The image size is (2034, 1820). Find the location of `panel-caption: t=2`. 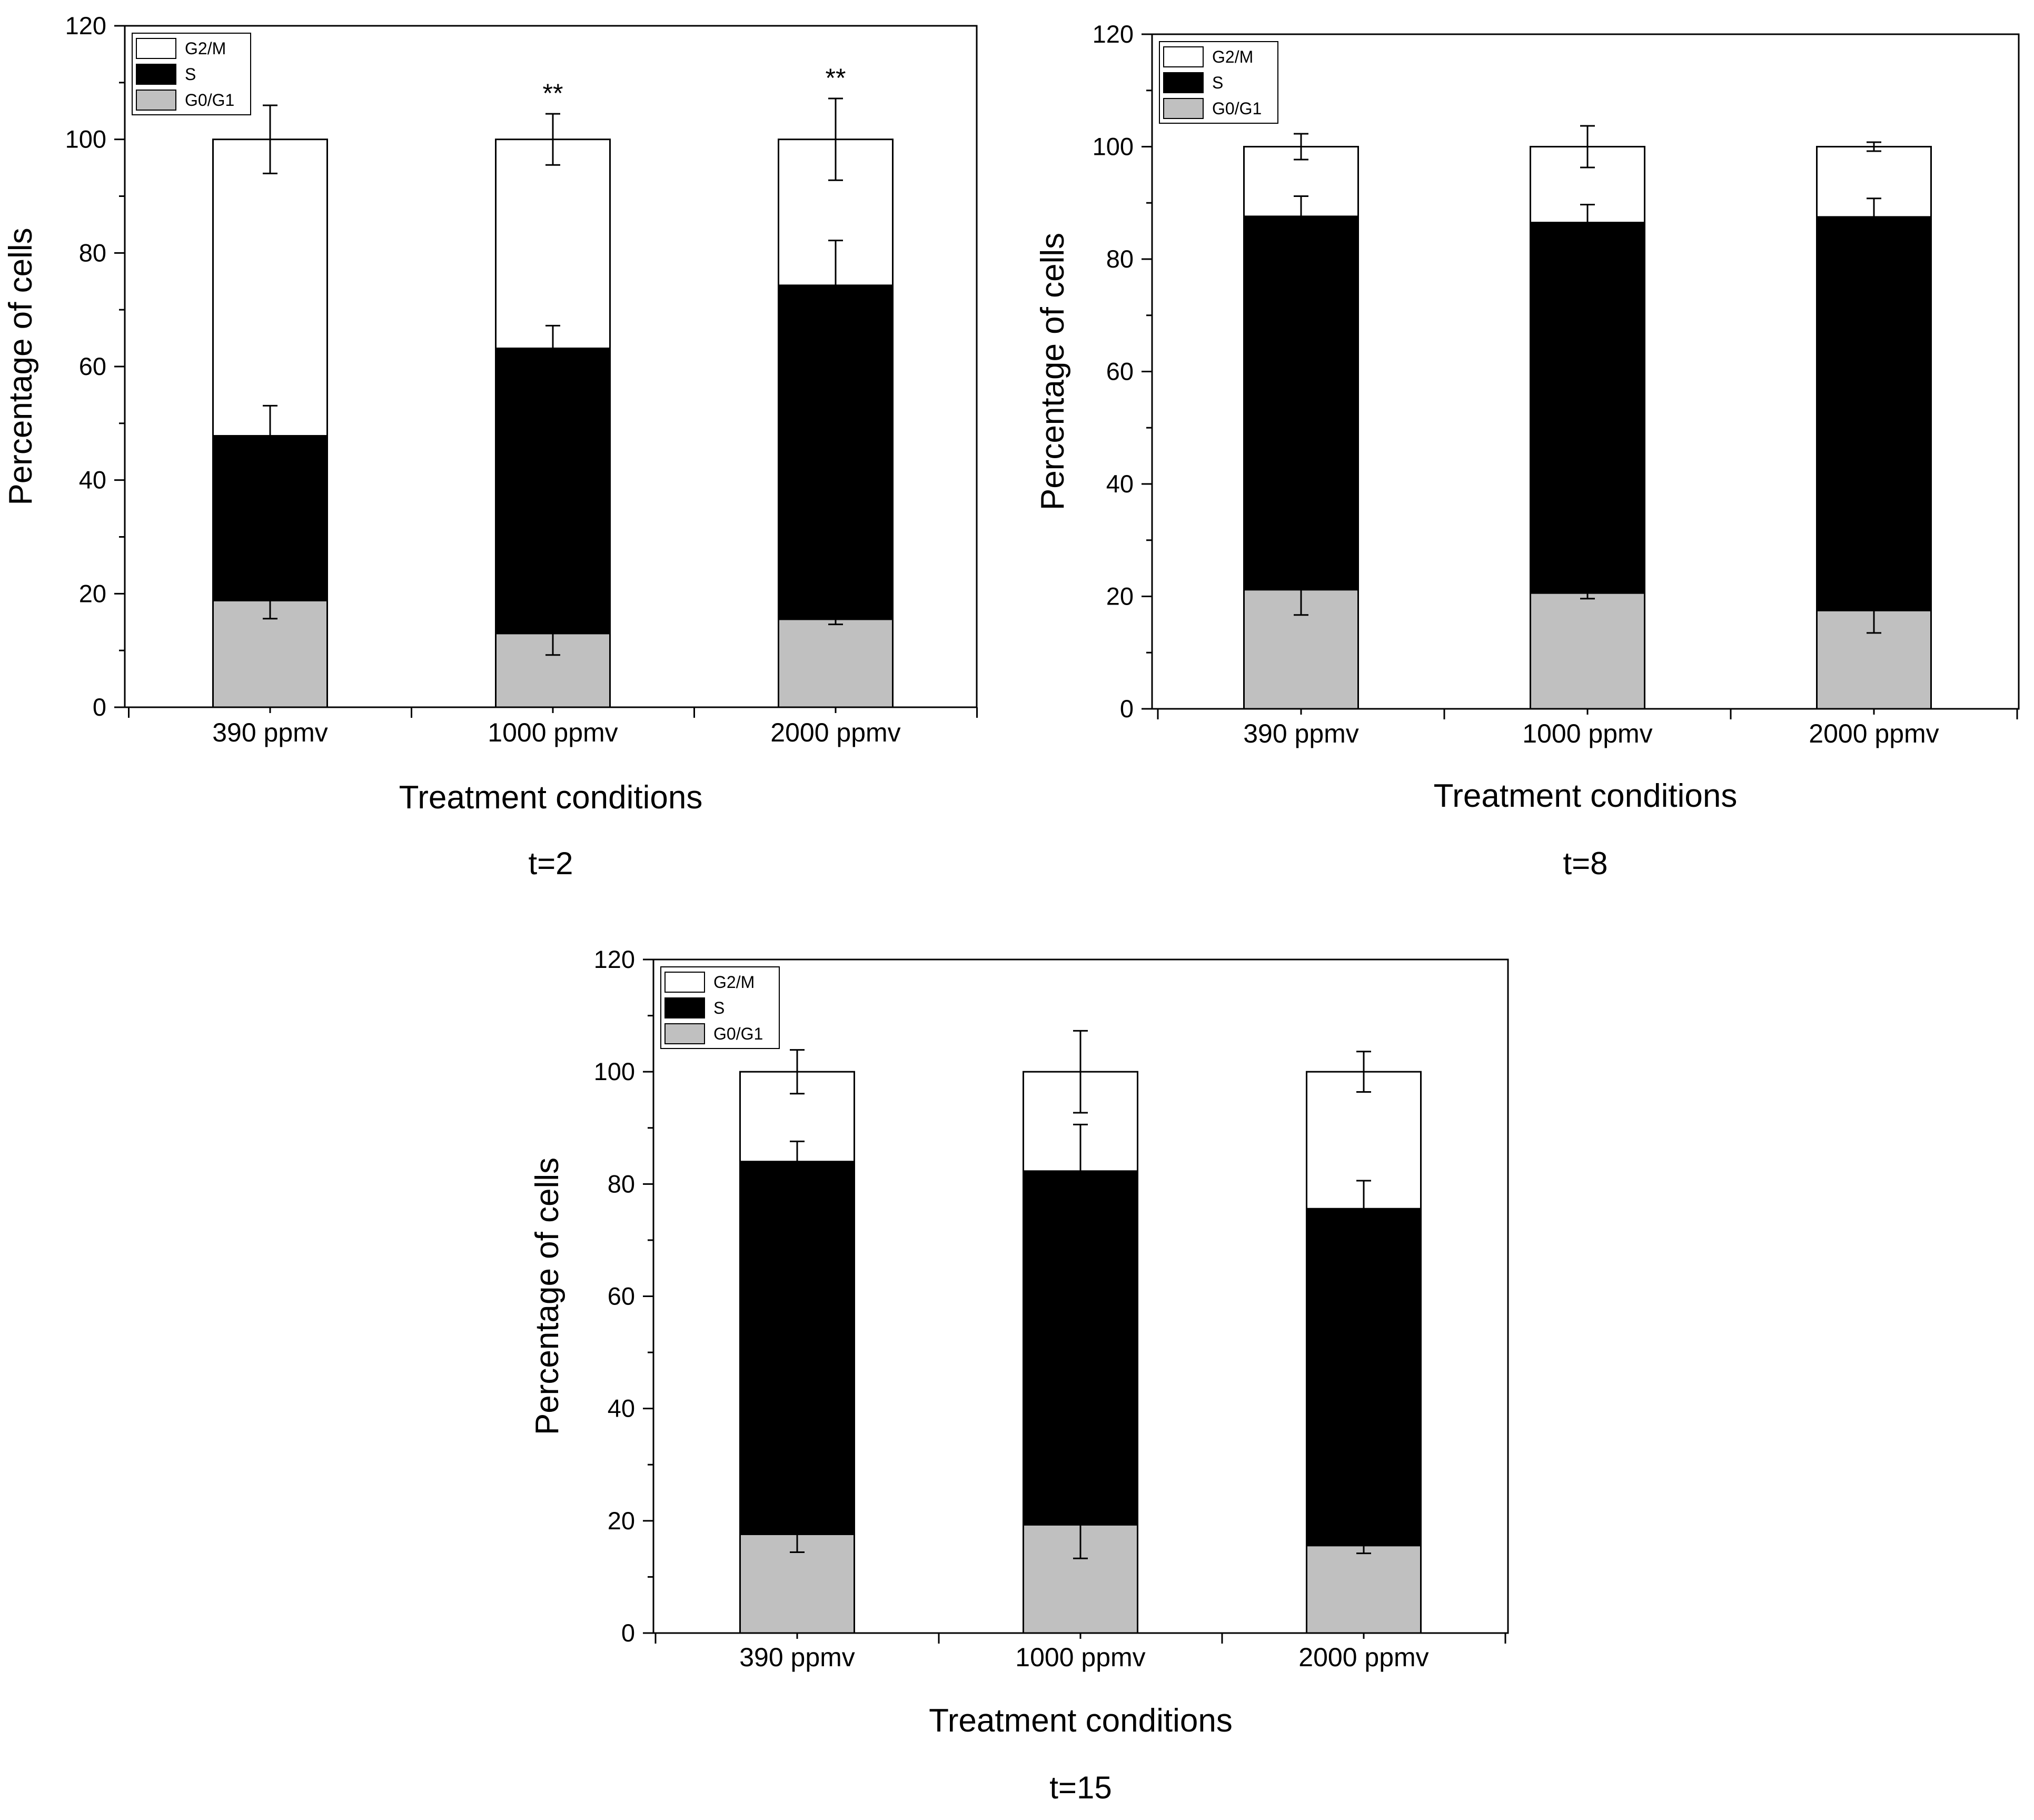

panel-caption: t=2 is located at coordinates (550, 863).